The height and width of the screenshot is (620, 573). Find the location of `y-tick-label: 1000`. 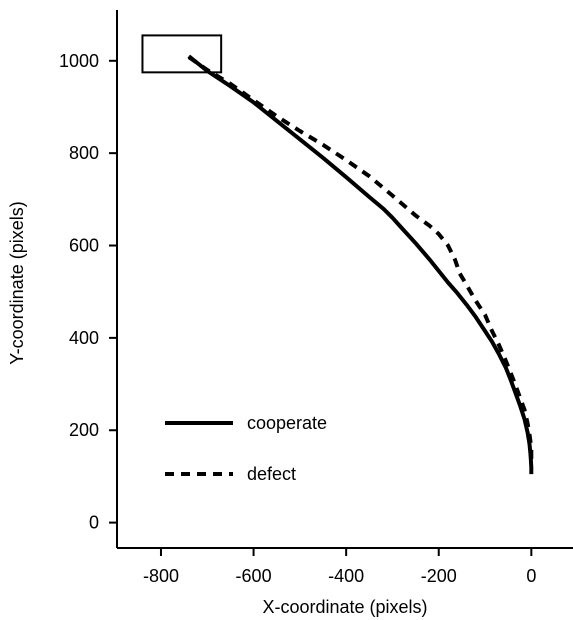

y-tick-label: 1000 is located at coordinates (79, 61).